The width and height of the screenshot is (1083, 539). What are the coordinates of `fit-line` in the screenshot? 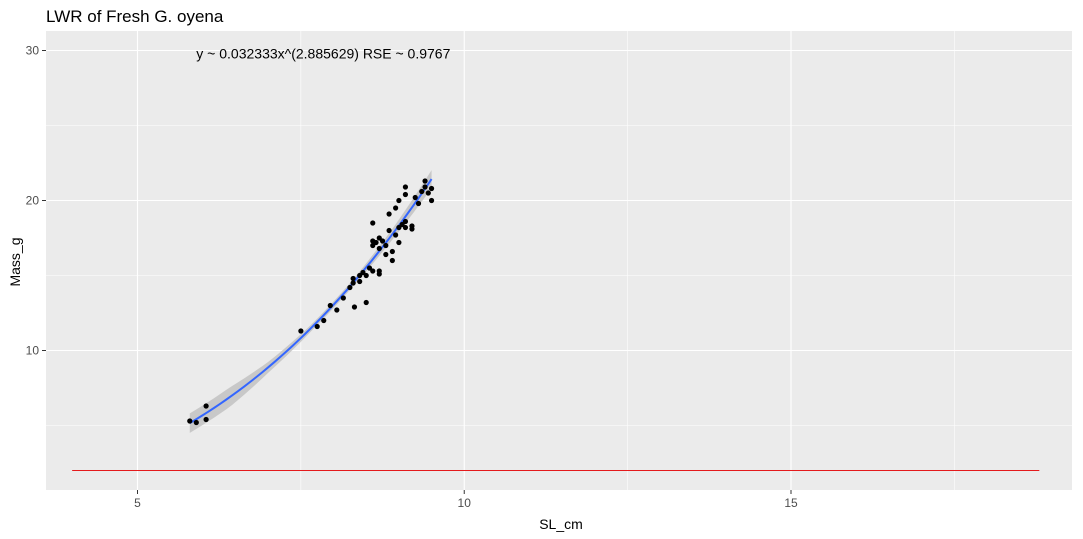 It's located at (311, 301).